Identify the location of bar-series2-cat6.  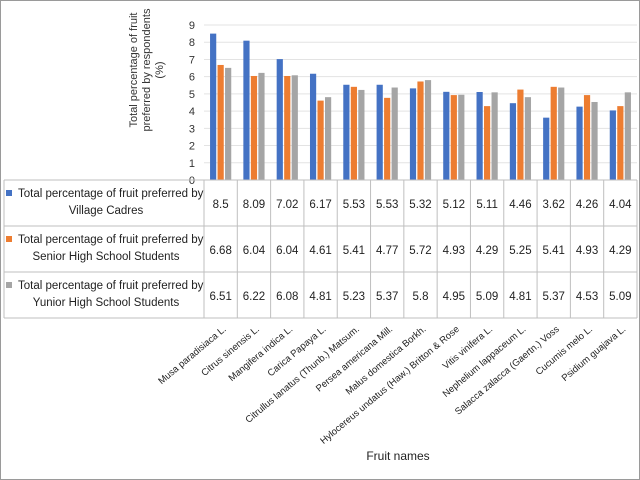
(387, 138).